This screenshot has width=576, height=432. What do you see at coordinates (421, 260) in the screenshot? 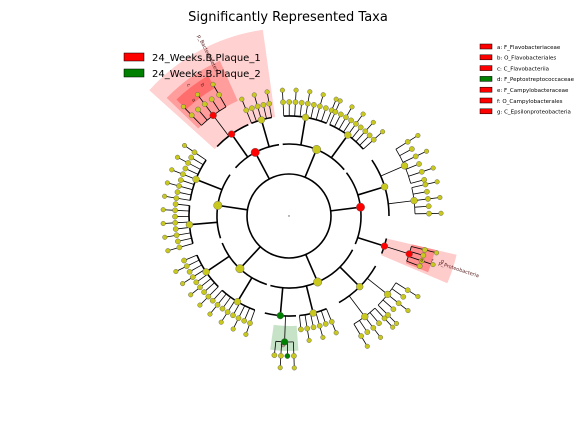
I see `clade-label-e: e` at bounding box center [421, 260].